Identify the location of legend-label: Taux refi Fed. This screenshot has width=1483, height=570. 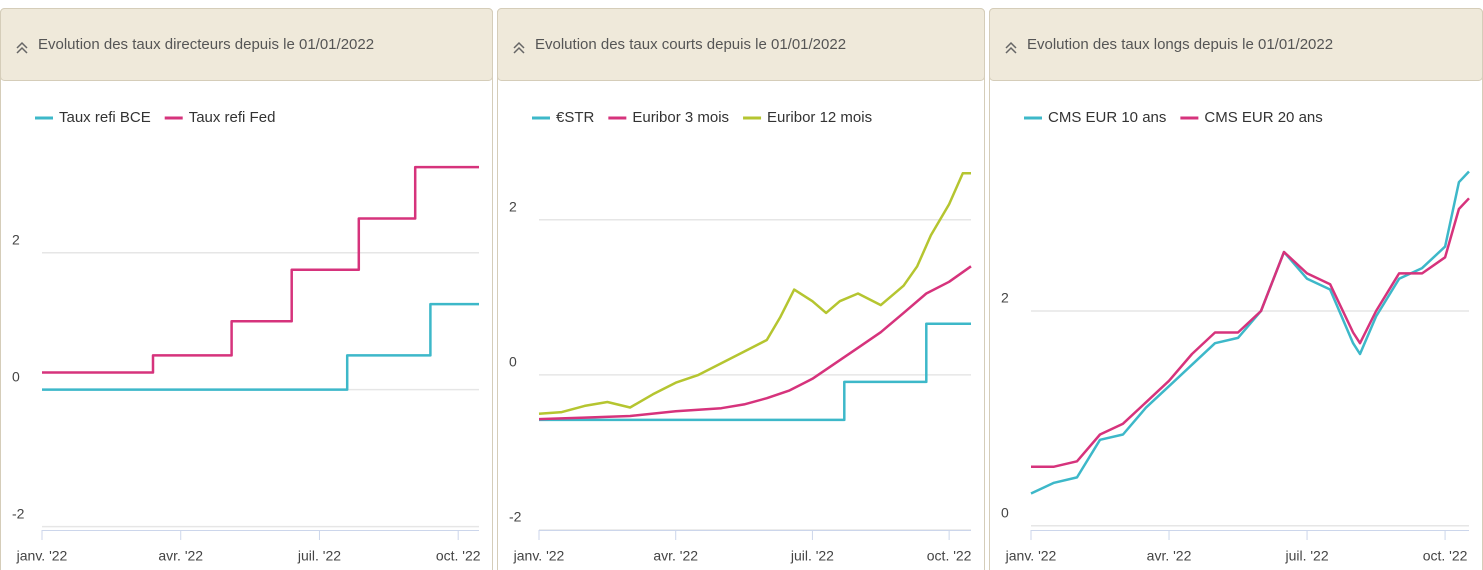
(232, 117).